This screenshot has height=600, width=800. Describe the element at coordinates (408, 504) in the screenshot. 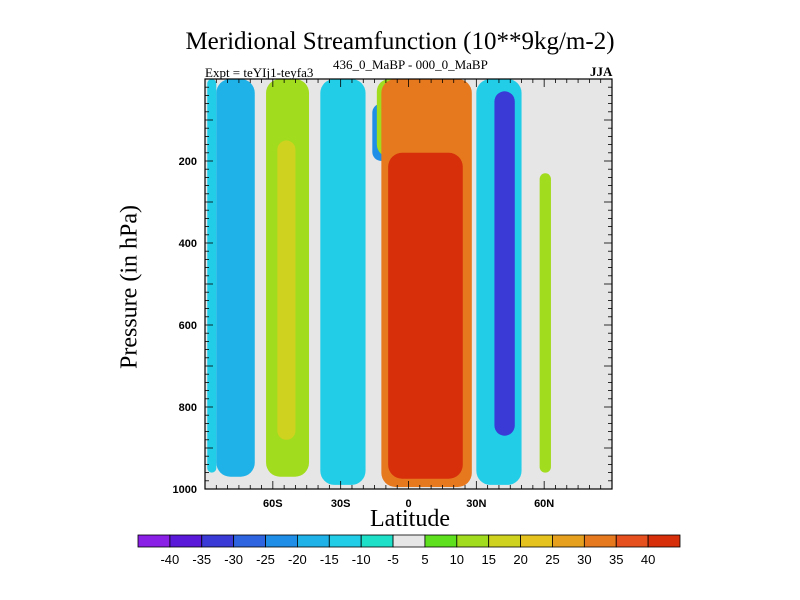

I see `x-tick-label: 0` at that location.